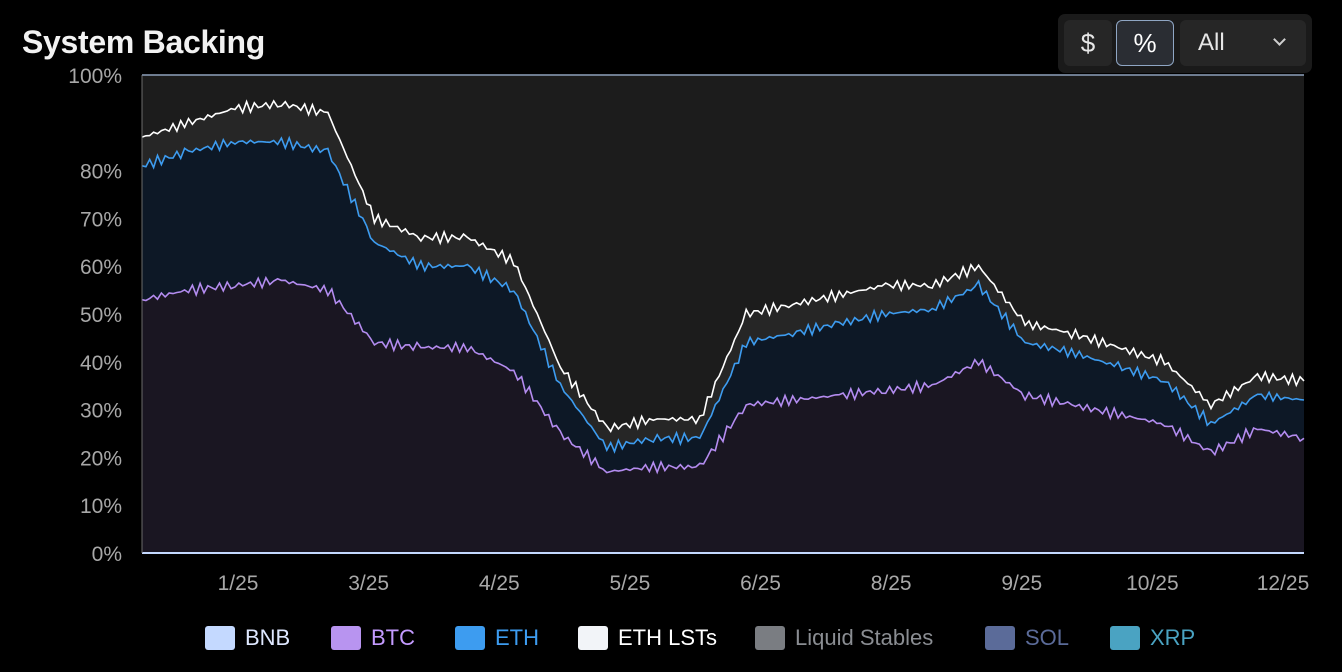  I want to click on view-controls: $ % All, so click(1185, 43).